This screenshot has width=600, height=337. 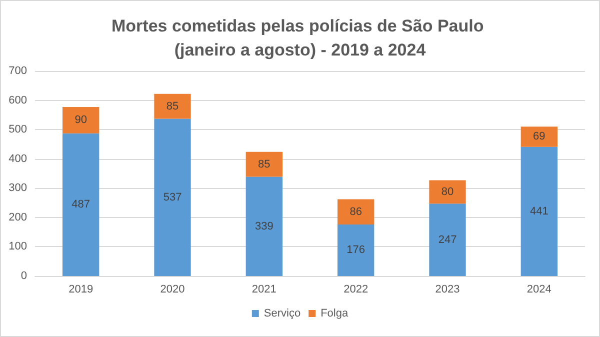 I want to click on x-tick-label: 2020, so click(x=172, y=290).